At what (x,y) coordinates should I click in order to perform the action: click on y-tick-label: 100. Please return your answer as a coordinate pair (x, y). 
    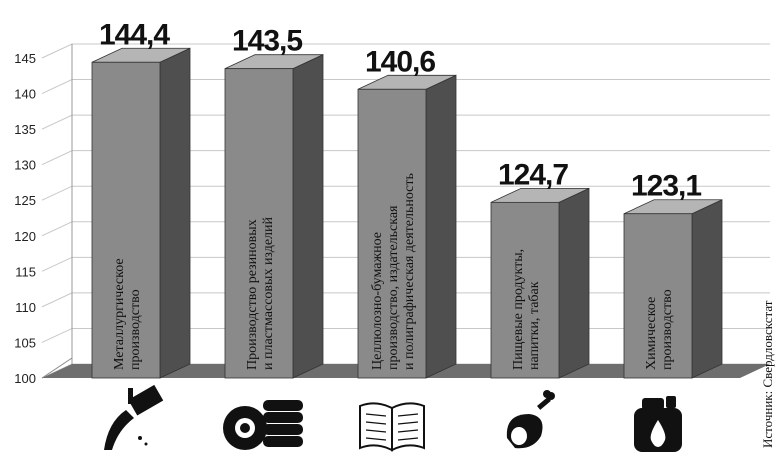
    Looking at the image, I should click on (25, 378).